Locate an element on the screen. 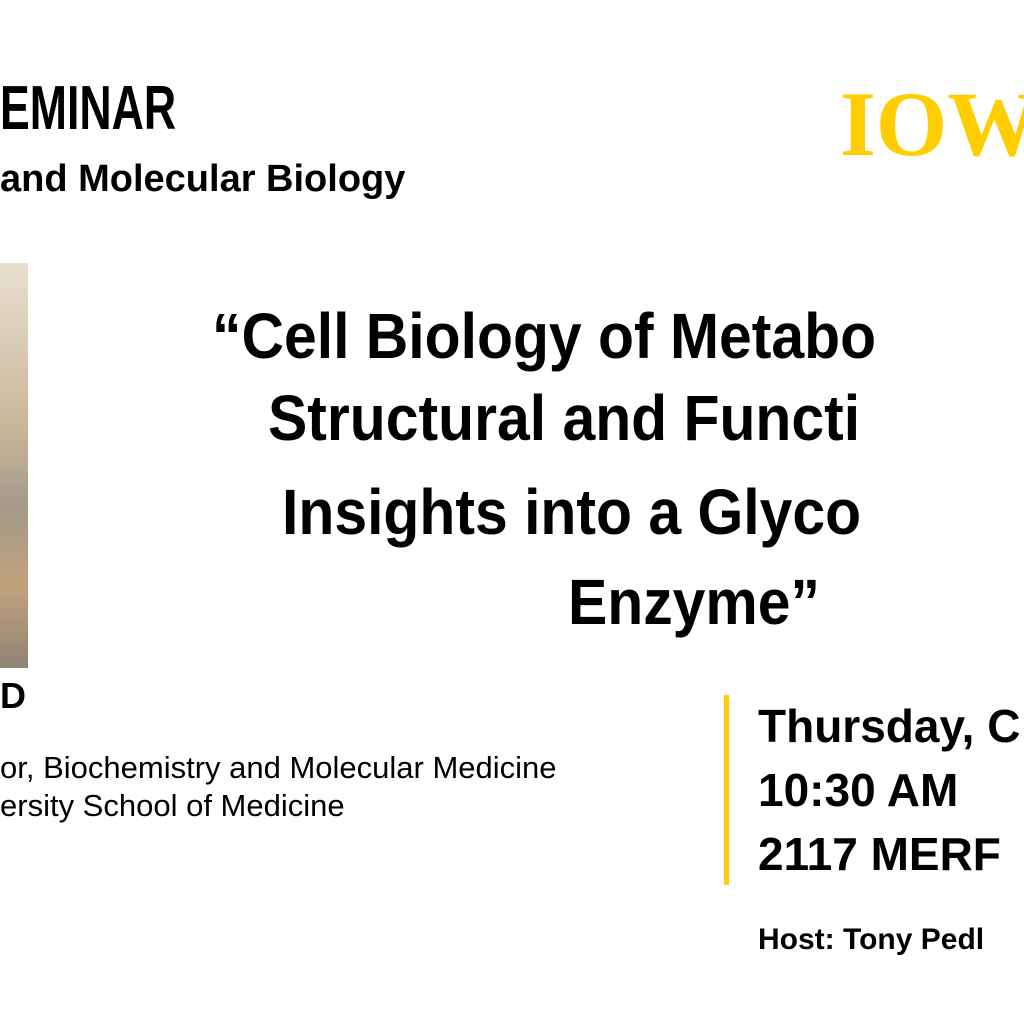  speaker-position: or, Biochemistry and Molecular Medicine is located at coordinates (278, 767).